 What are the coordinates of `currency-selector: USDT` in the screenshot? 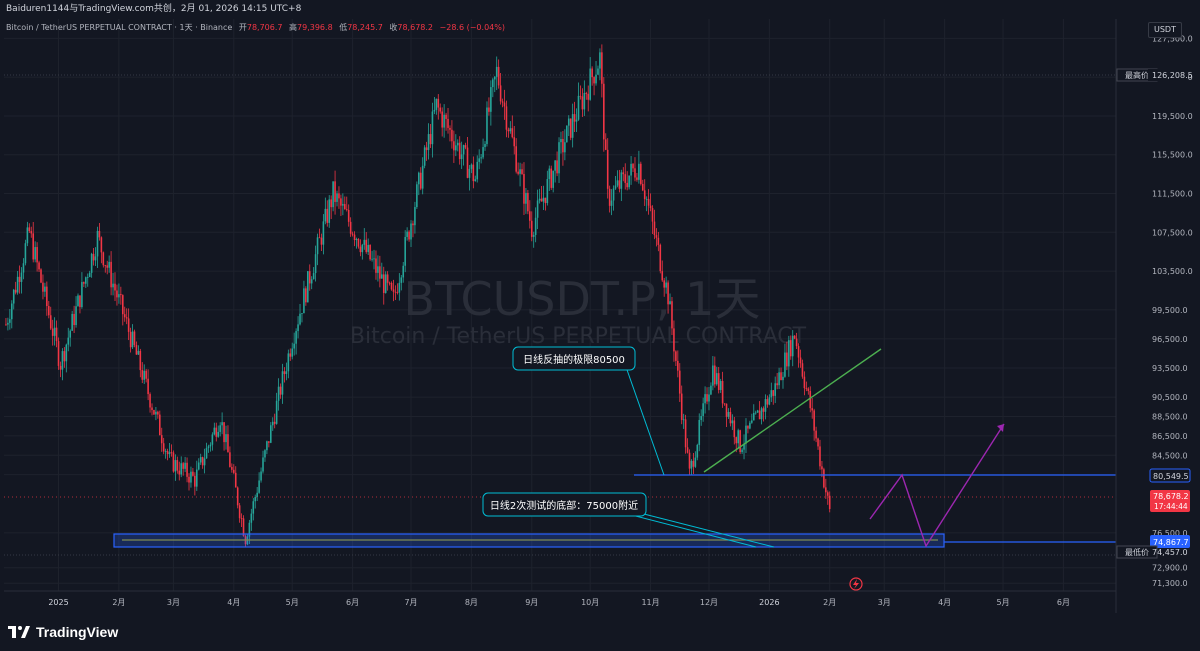 It's located at (1165, 30).